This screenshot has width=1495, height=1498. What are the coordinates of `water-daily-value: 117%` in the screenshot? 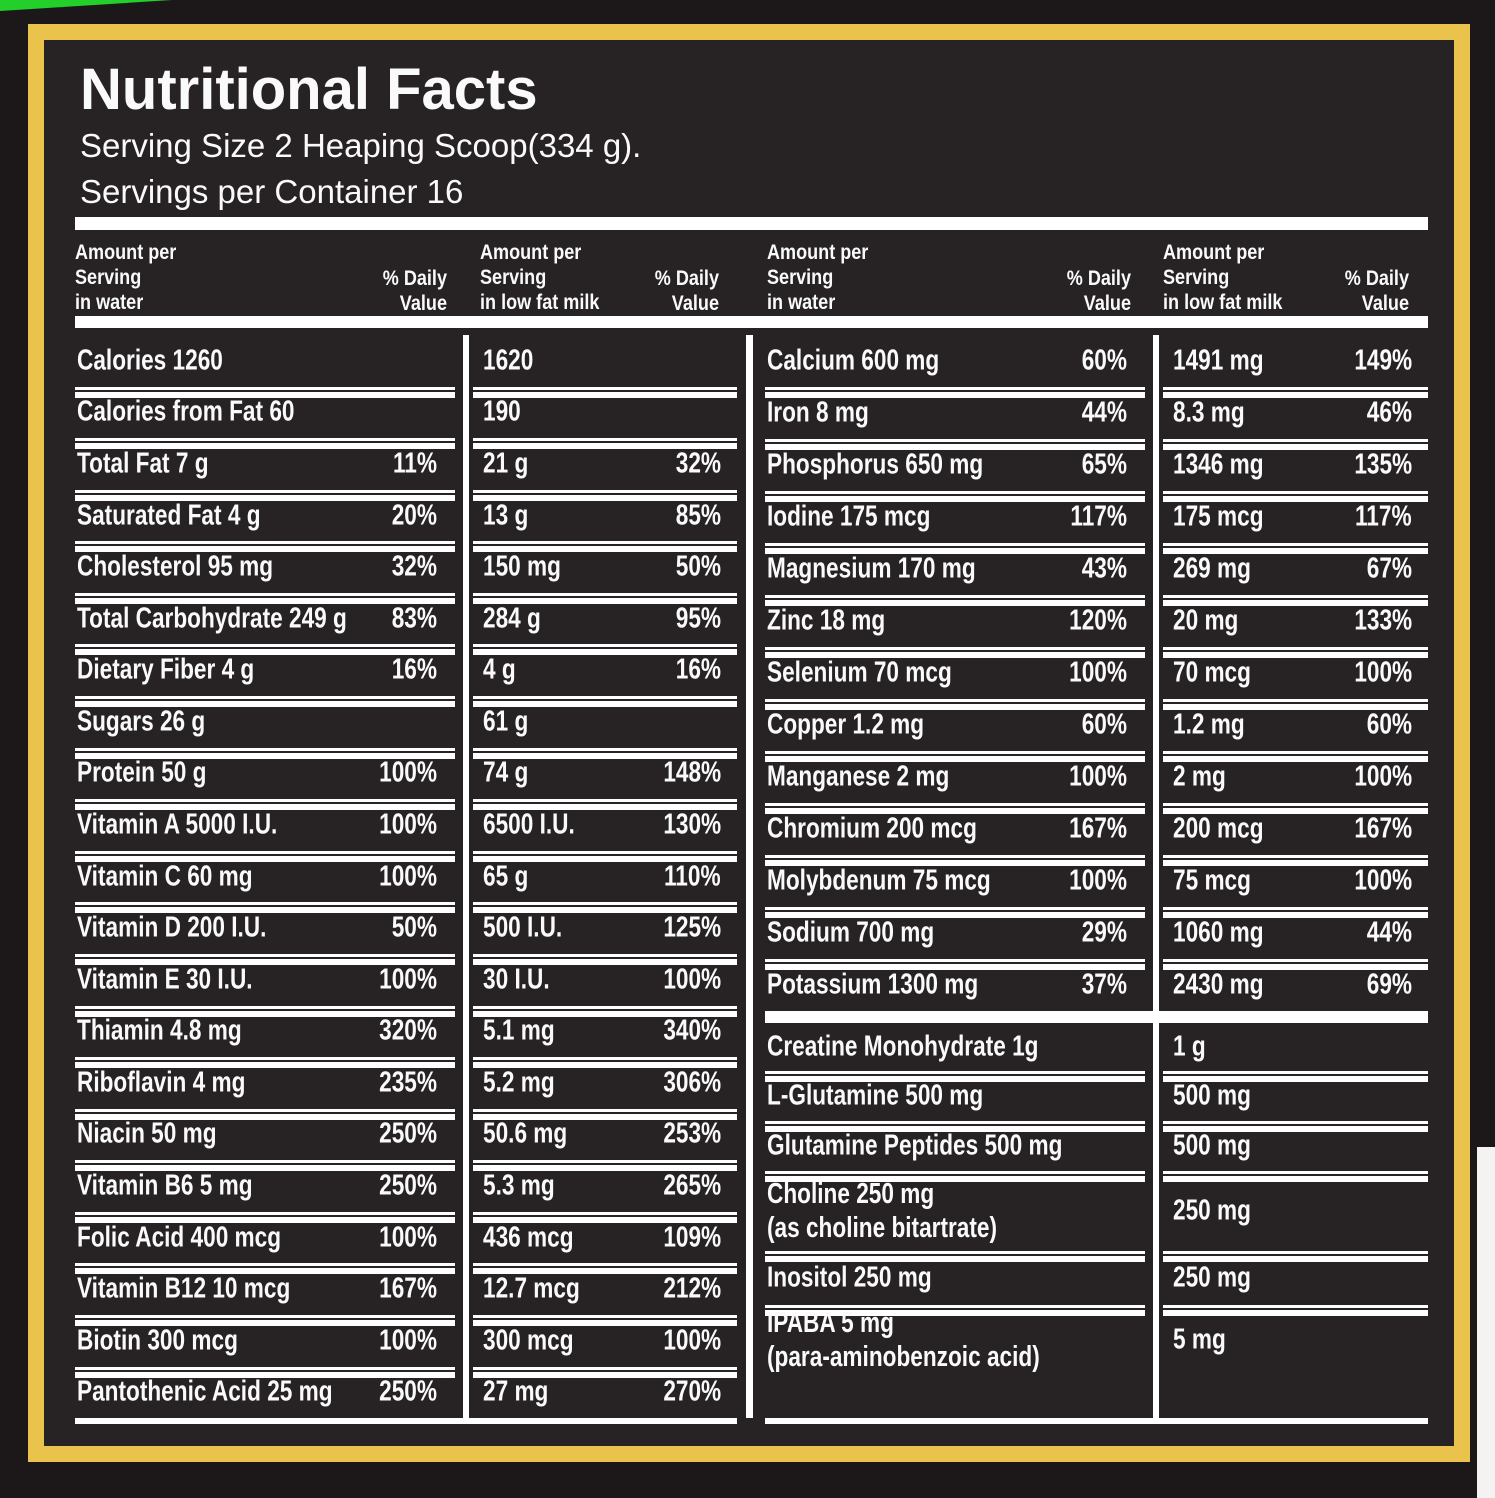 It's located at (1098, 516).